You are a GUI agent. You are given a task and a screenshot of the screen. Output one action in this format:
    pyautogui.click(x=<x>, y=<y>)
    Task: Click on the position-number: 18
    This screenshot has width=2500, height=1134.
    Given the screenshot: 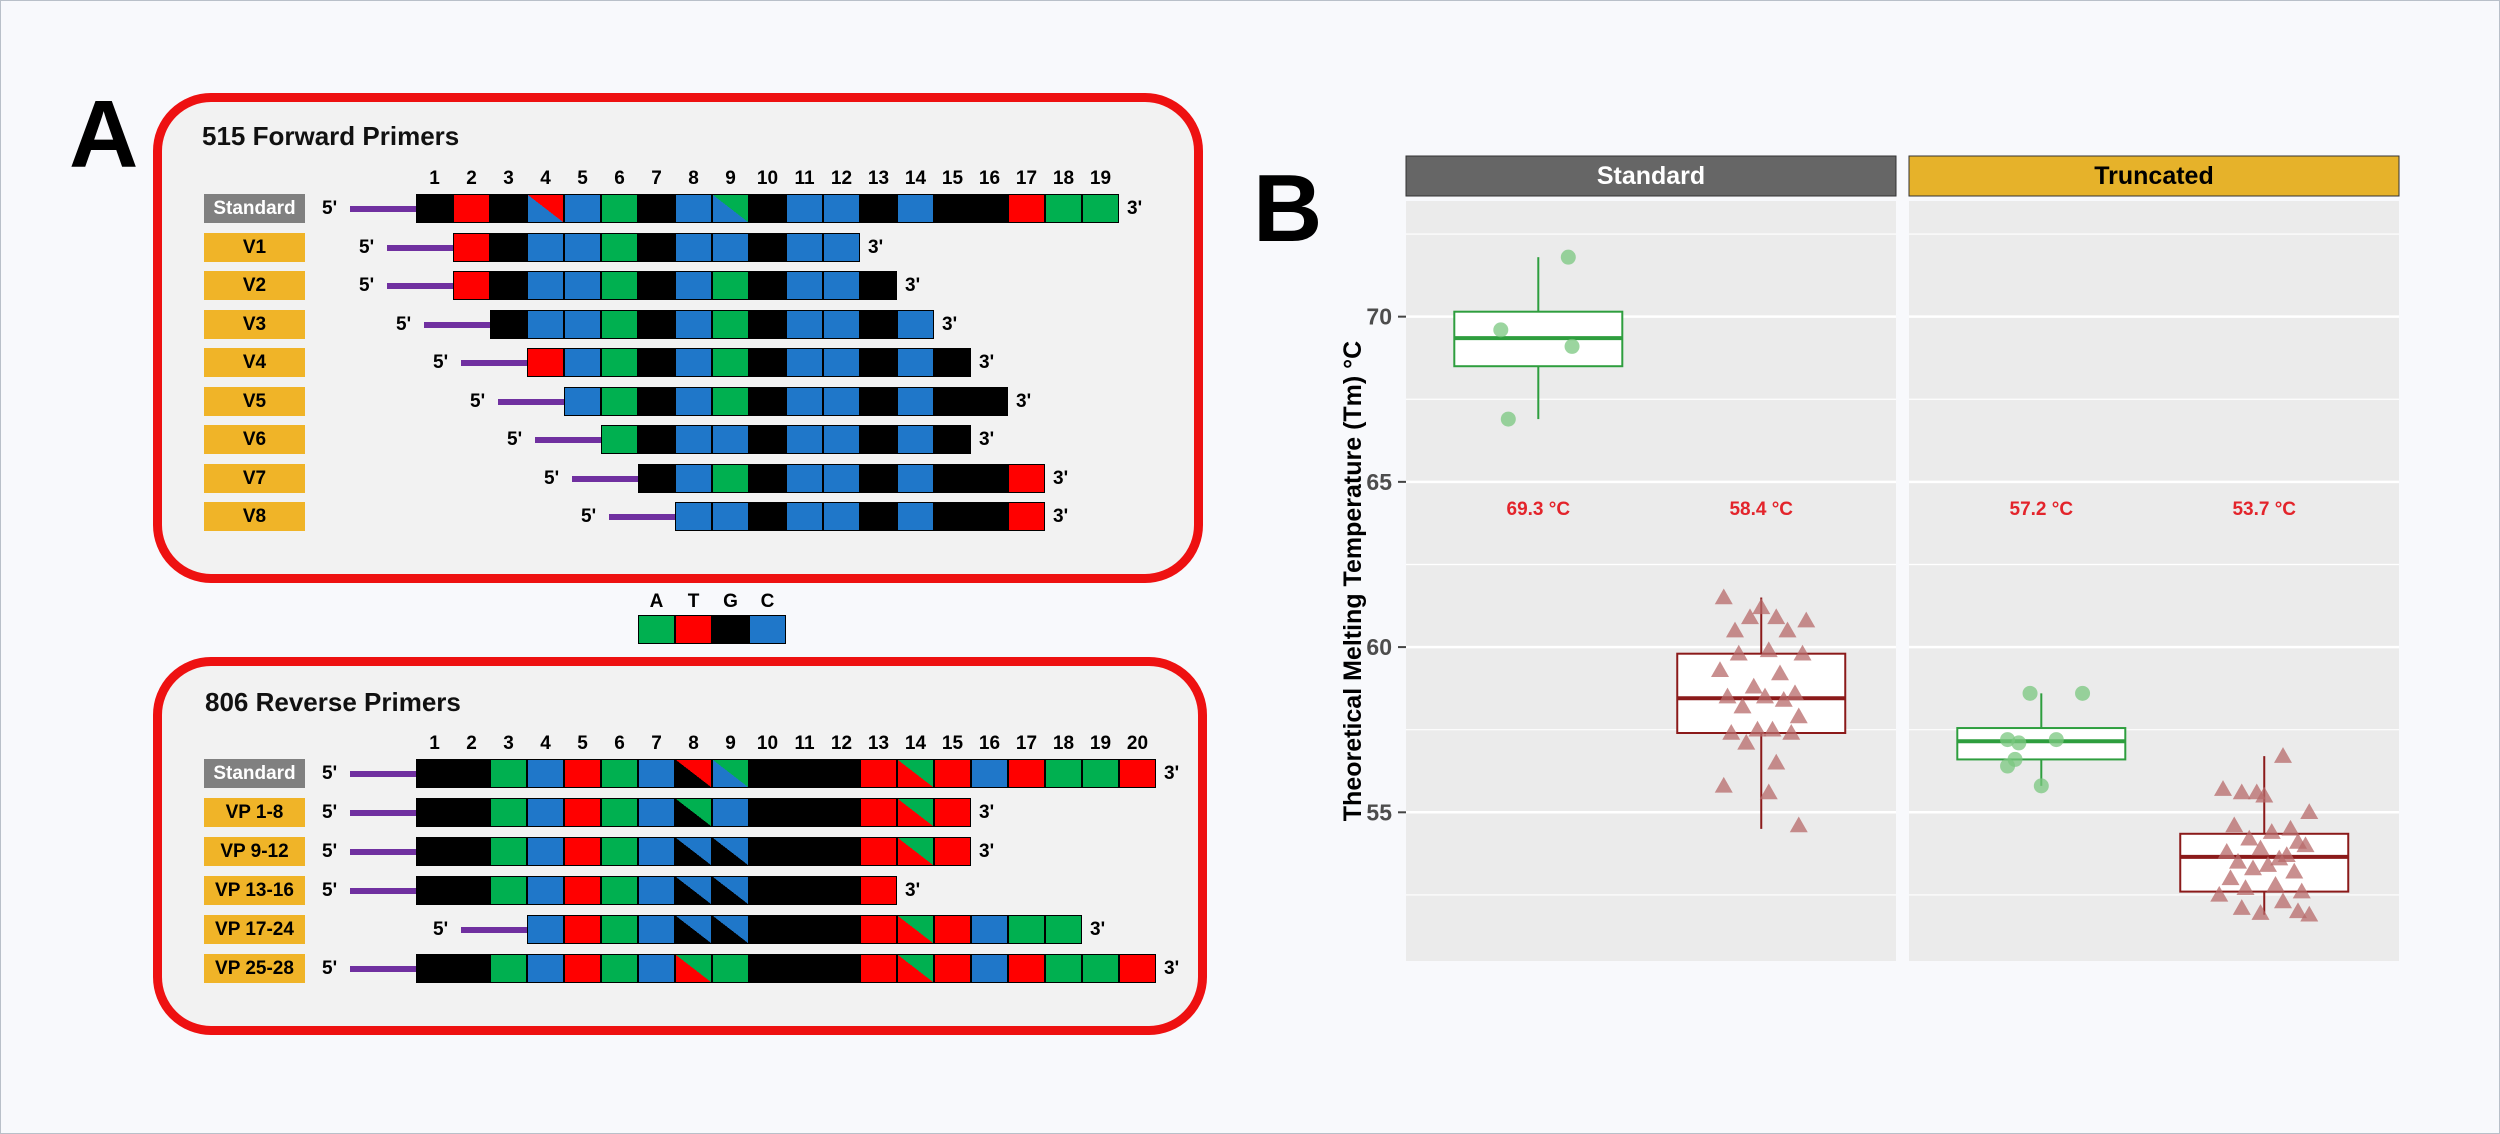 What is the action you would take?
    pyautogui.click(x=1063, y=743)
    